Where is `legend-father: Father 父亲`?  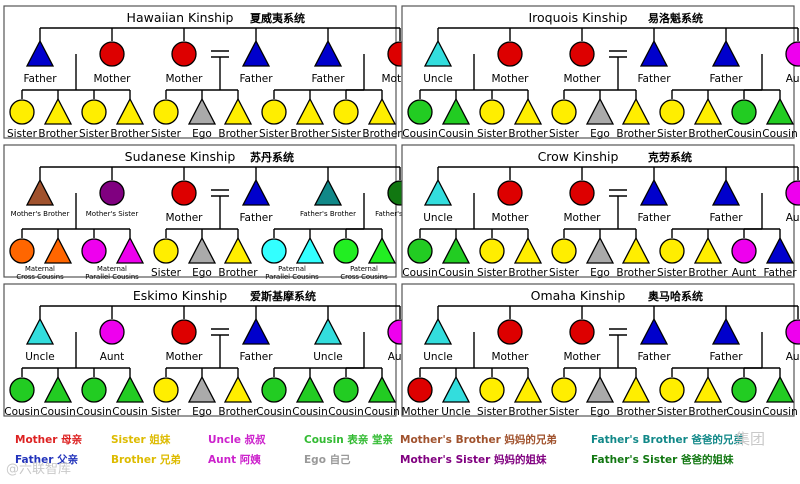
legend-father: Father 父亲 is located at coordinates (46, 459).